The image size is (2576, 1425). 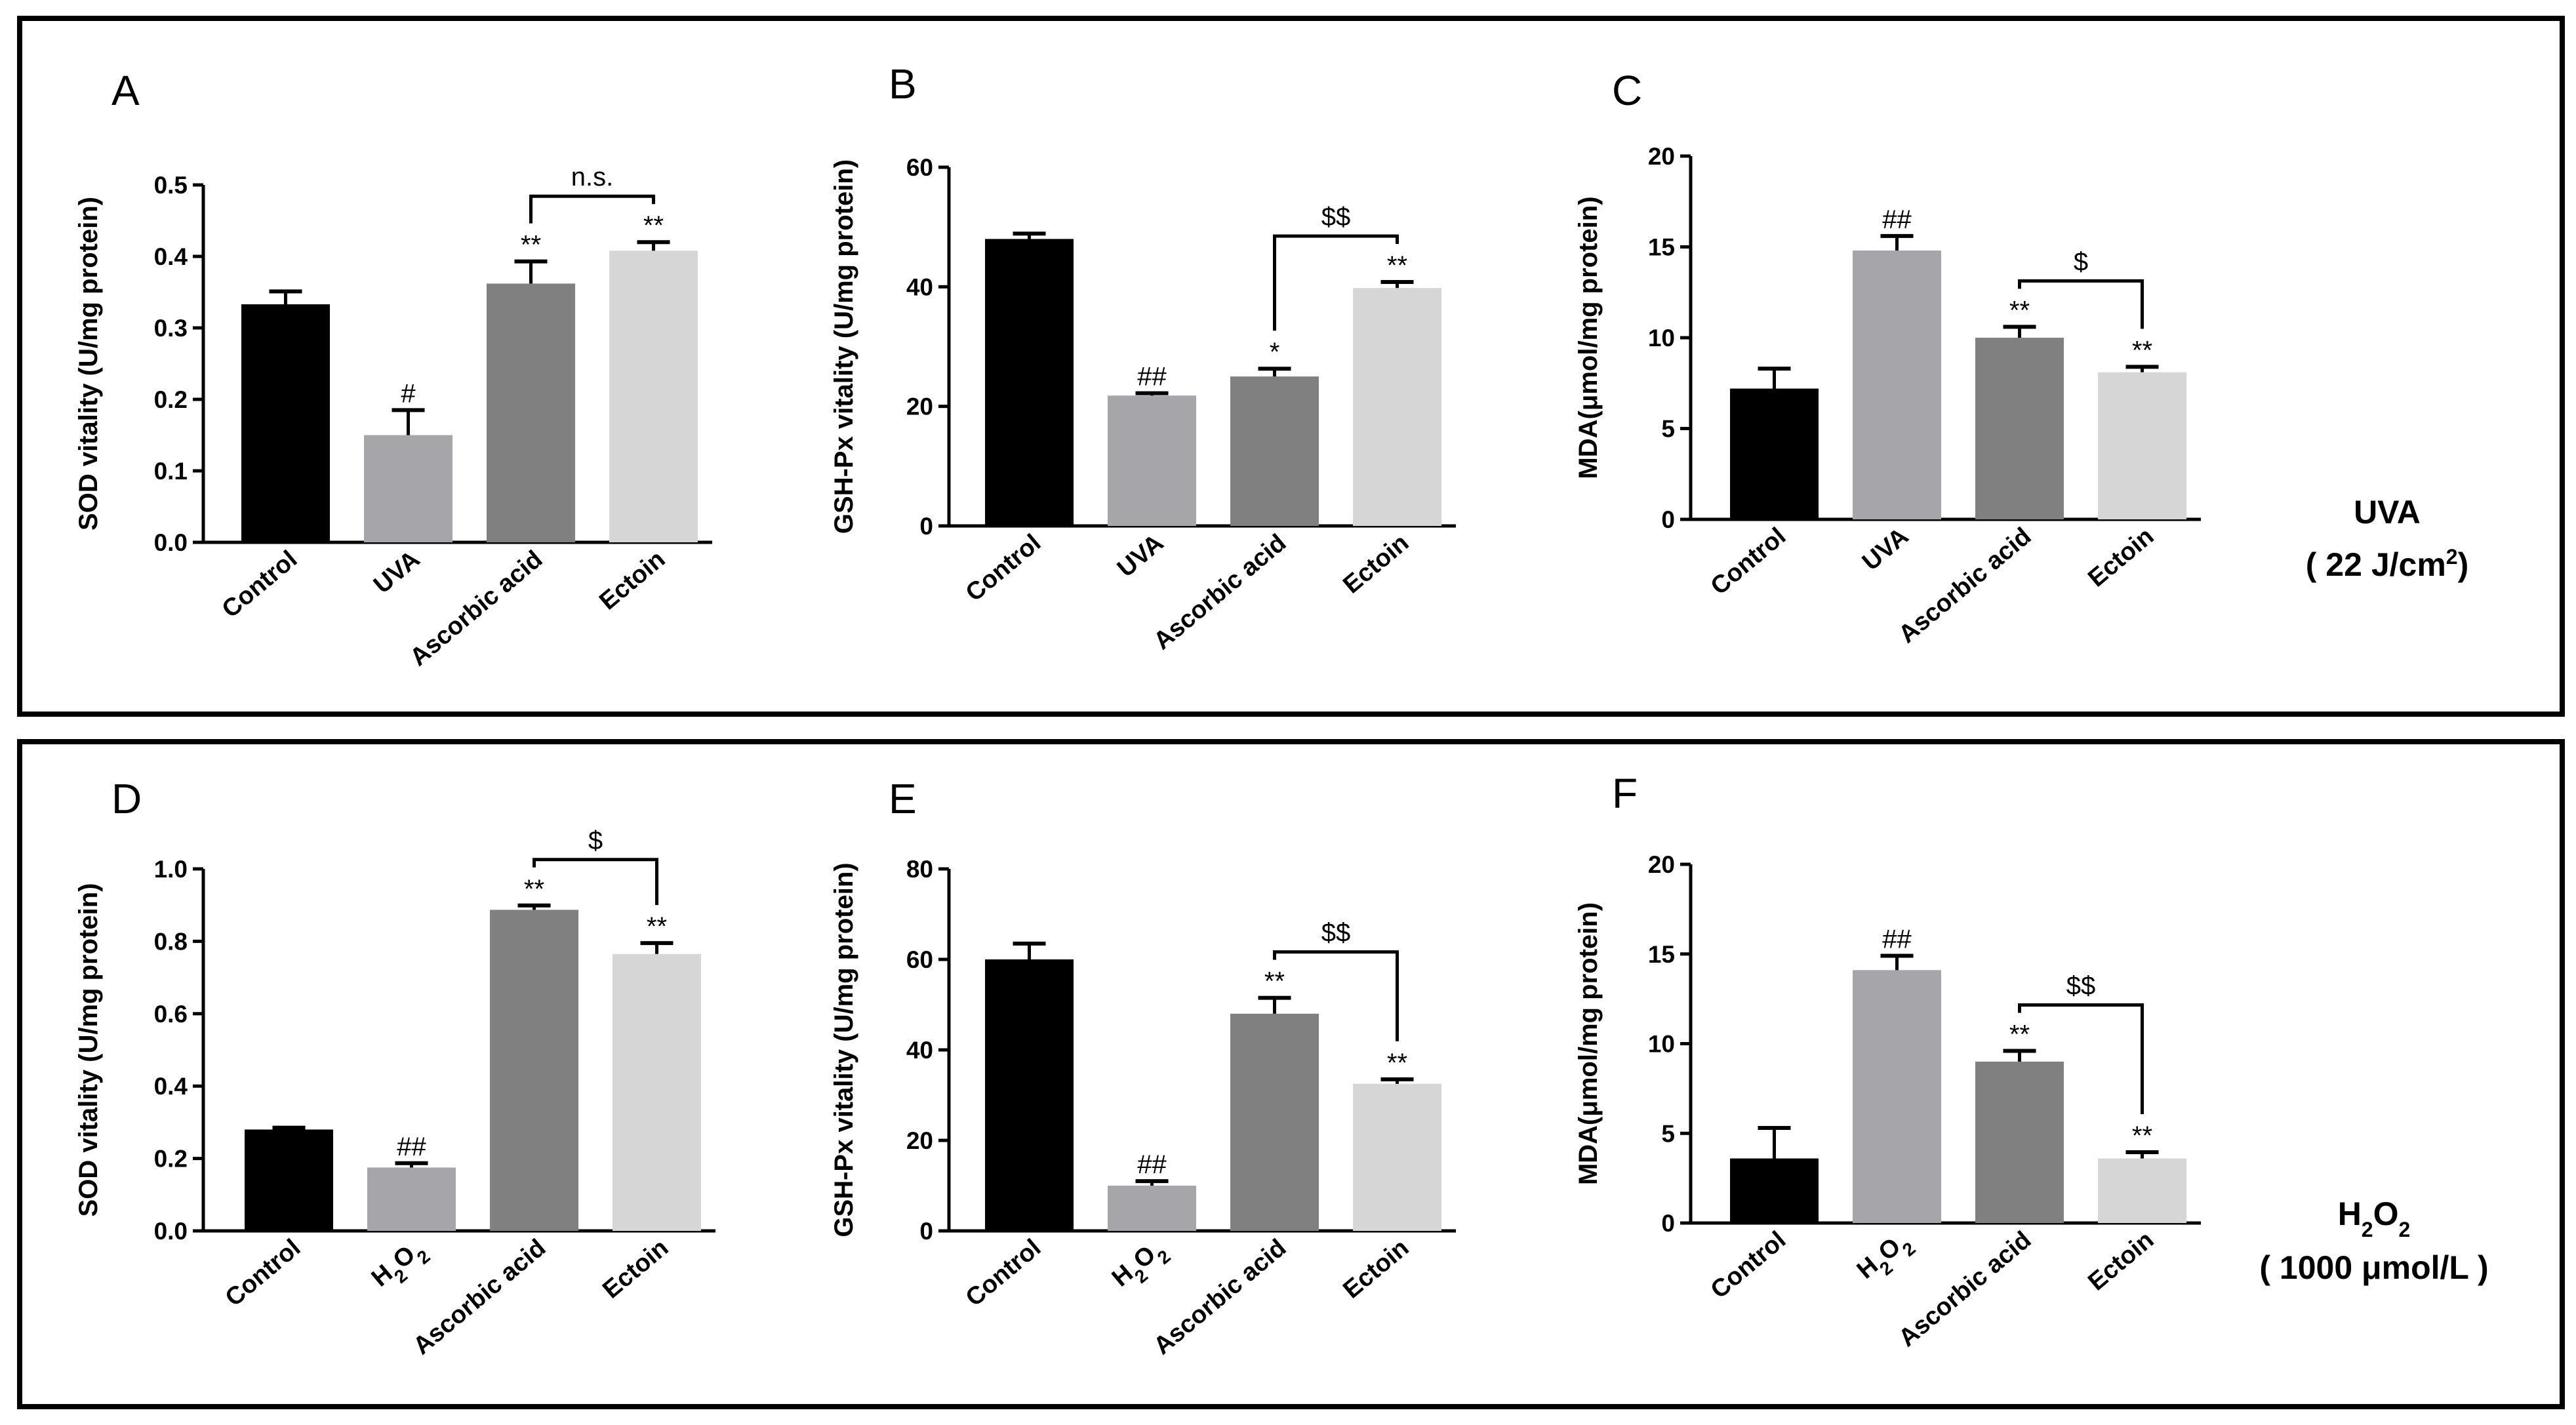 What do you see at coordinates (126, 798) in the screenshot?
I see `panel-label: D` at bounding box center [126, 798].